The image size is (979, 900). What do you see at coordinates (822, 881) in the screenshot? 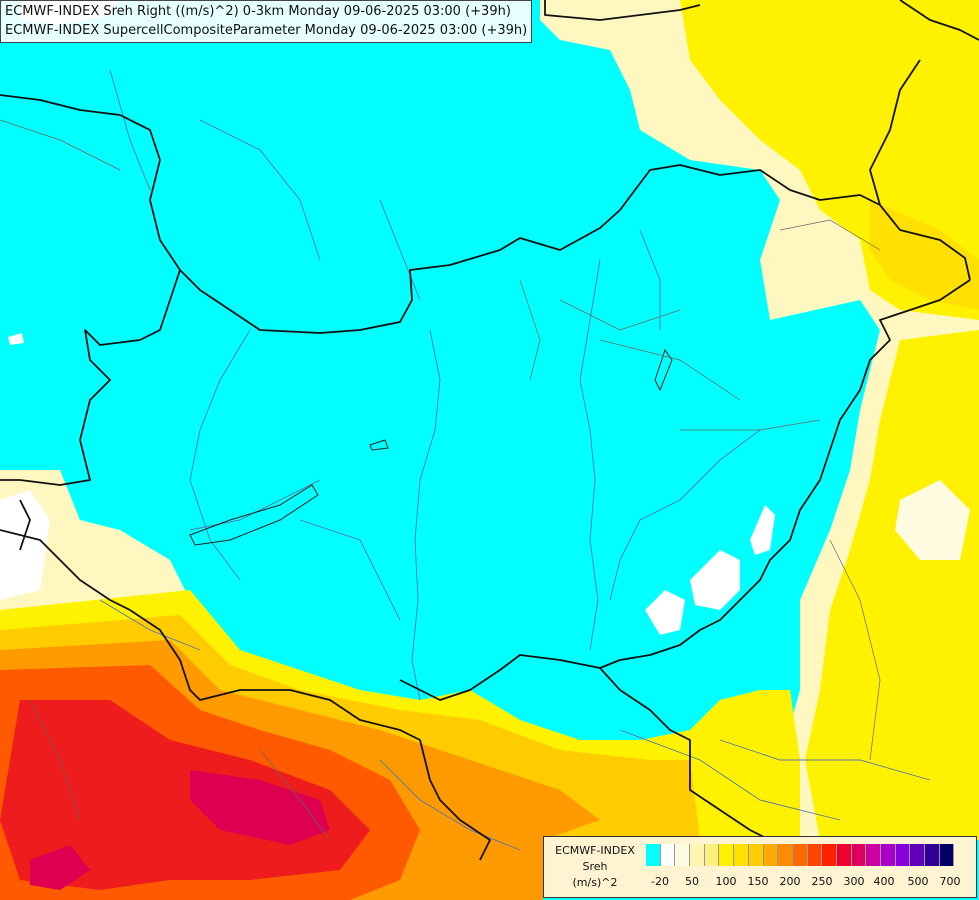
I see `legend-tick-label: 250` at bounding box center [822, 881].